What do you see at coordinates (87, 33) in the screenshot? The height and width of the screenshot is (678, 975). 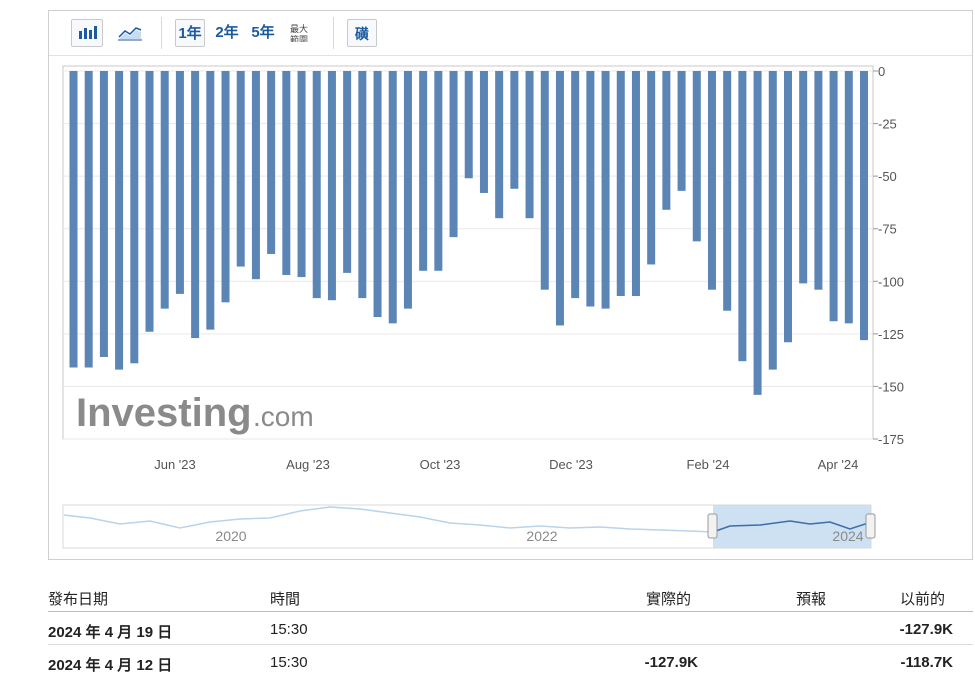 I see `bar-chart-icon` at bounding box center [87, 33].